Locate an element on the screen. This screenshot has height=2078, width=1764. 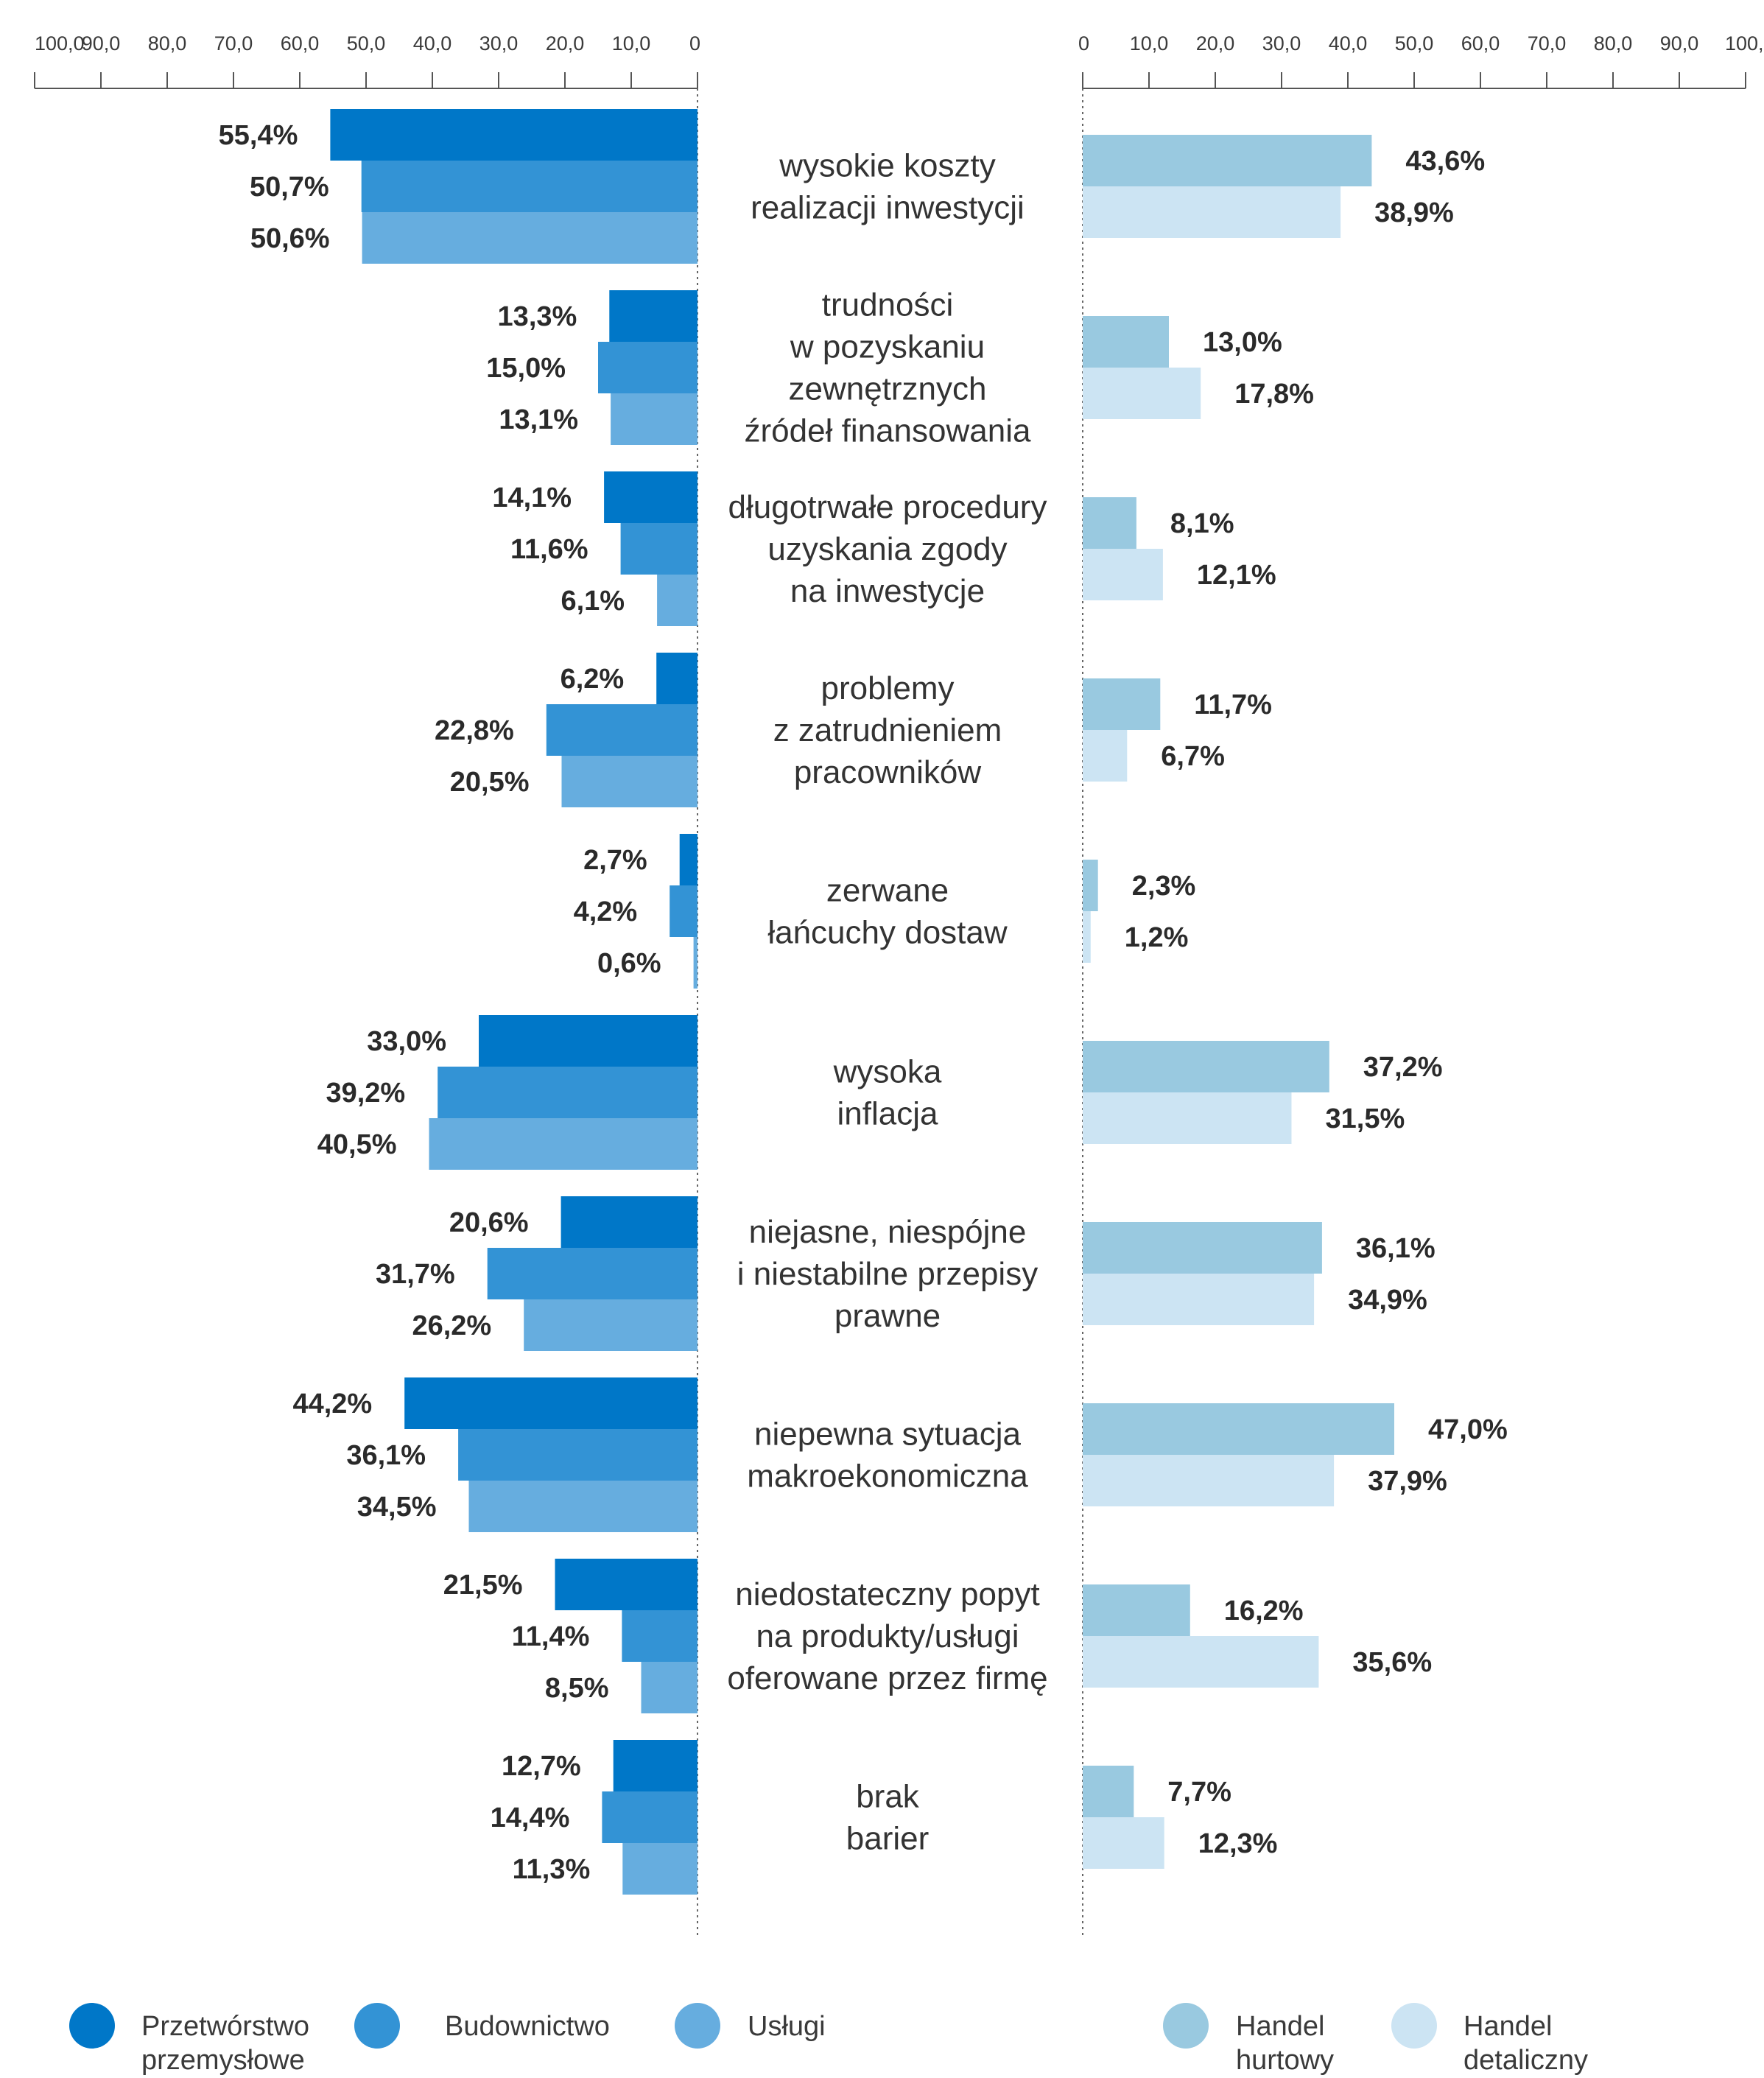
legend-label-line: detaliczny is located at coordinates (1525, 2060).